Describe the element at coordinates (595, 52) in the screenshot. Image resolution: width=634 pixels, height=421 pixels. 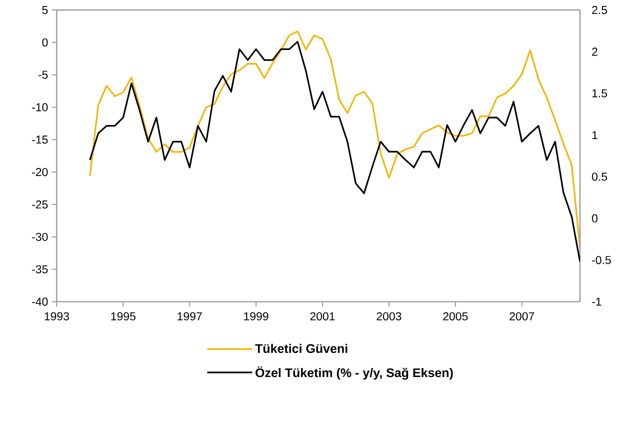
I see `y2-tick-label: 2` at that location.